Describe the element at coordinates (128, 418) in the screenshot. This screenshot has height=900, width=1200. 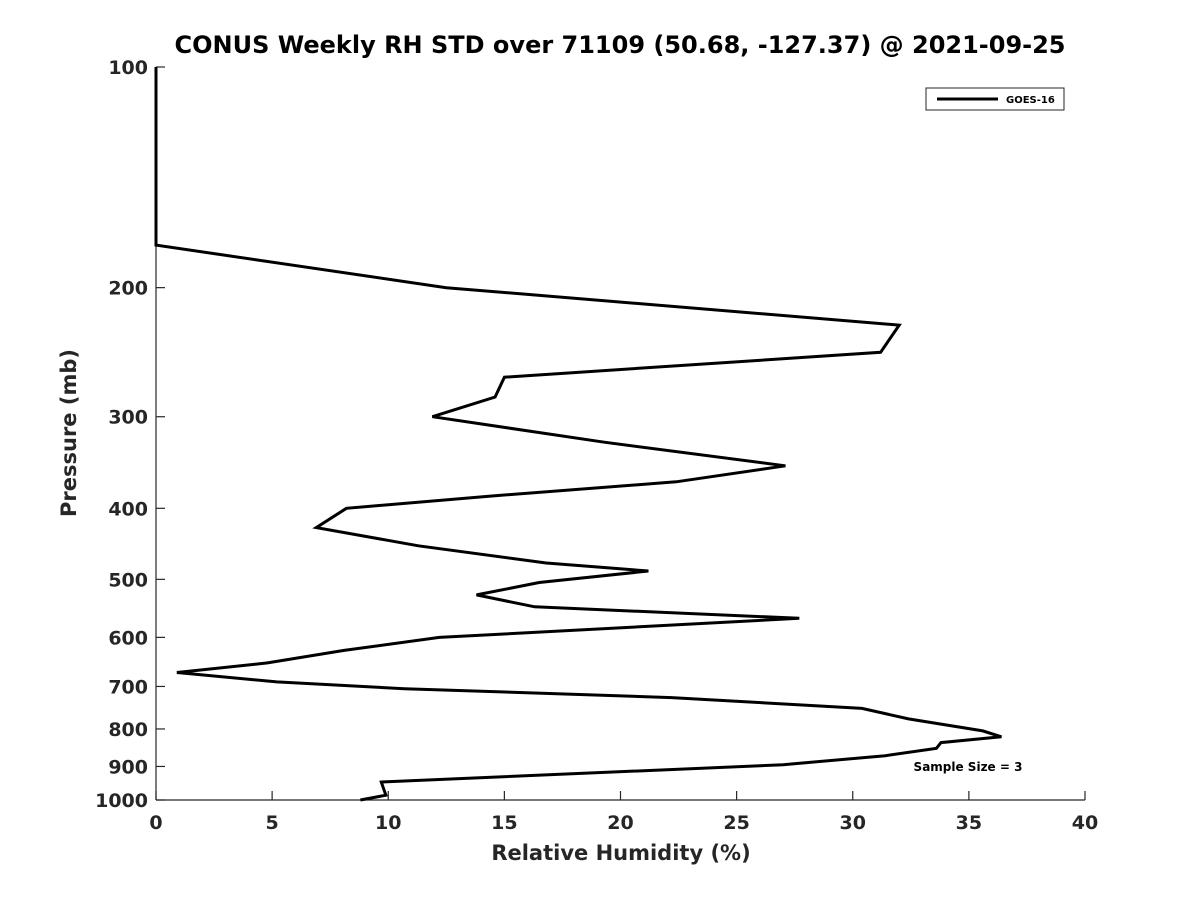
I see `y-tick-label: 300` at that location.